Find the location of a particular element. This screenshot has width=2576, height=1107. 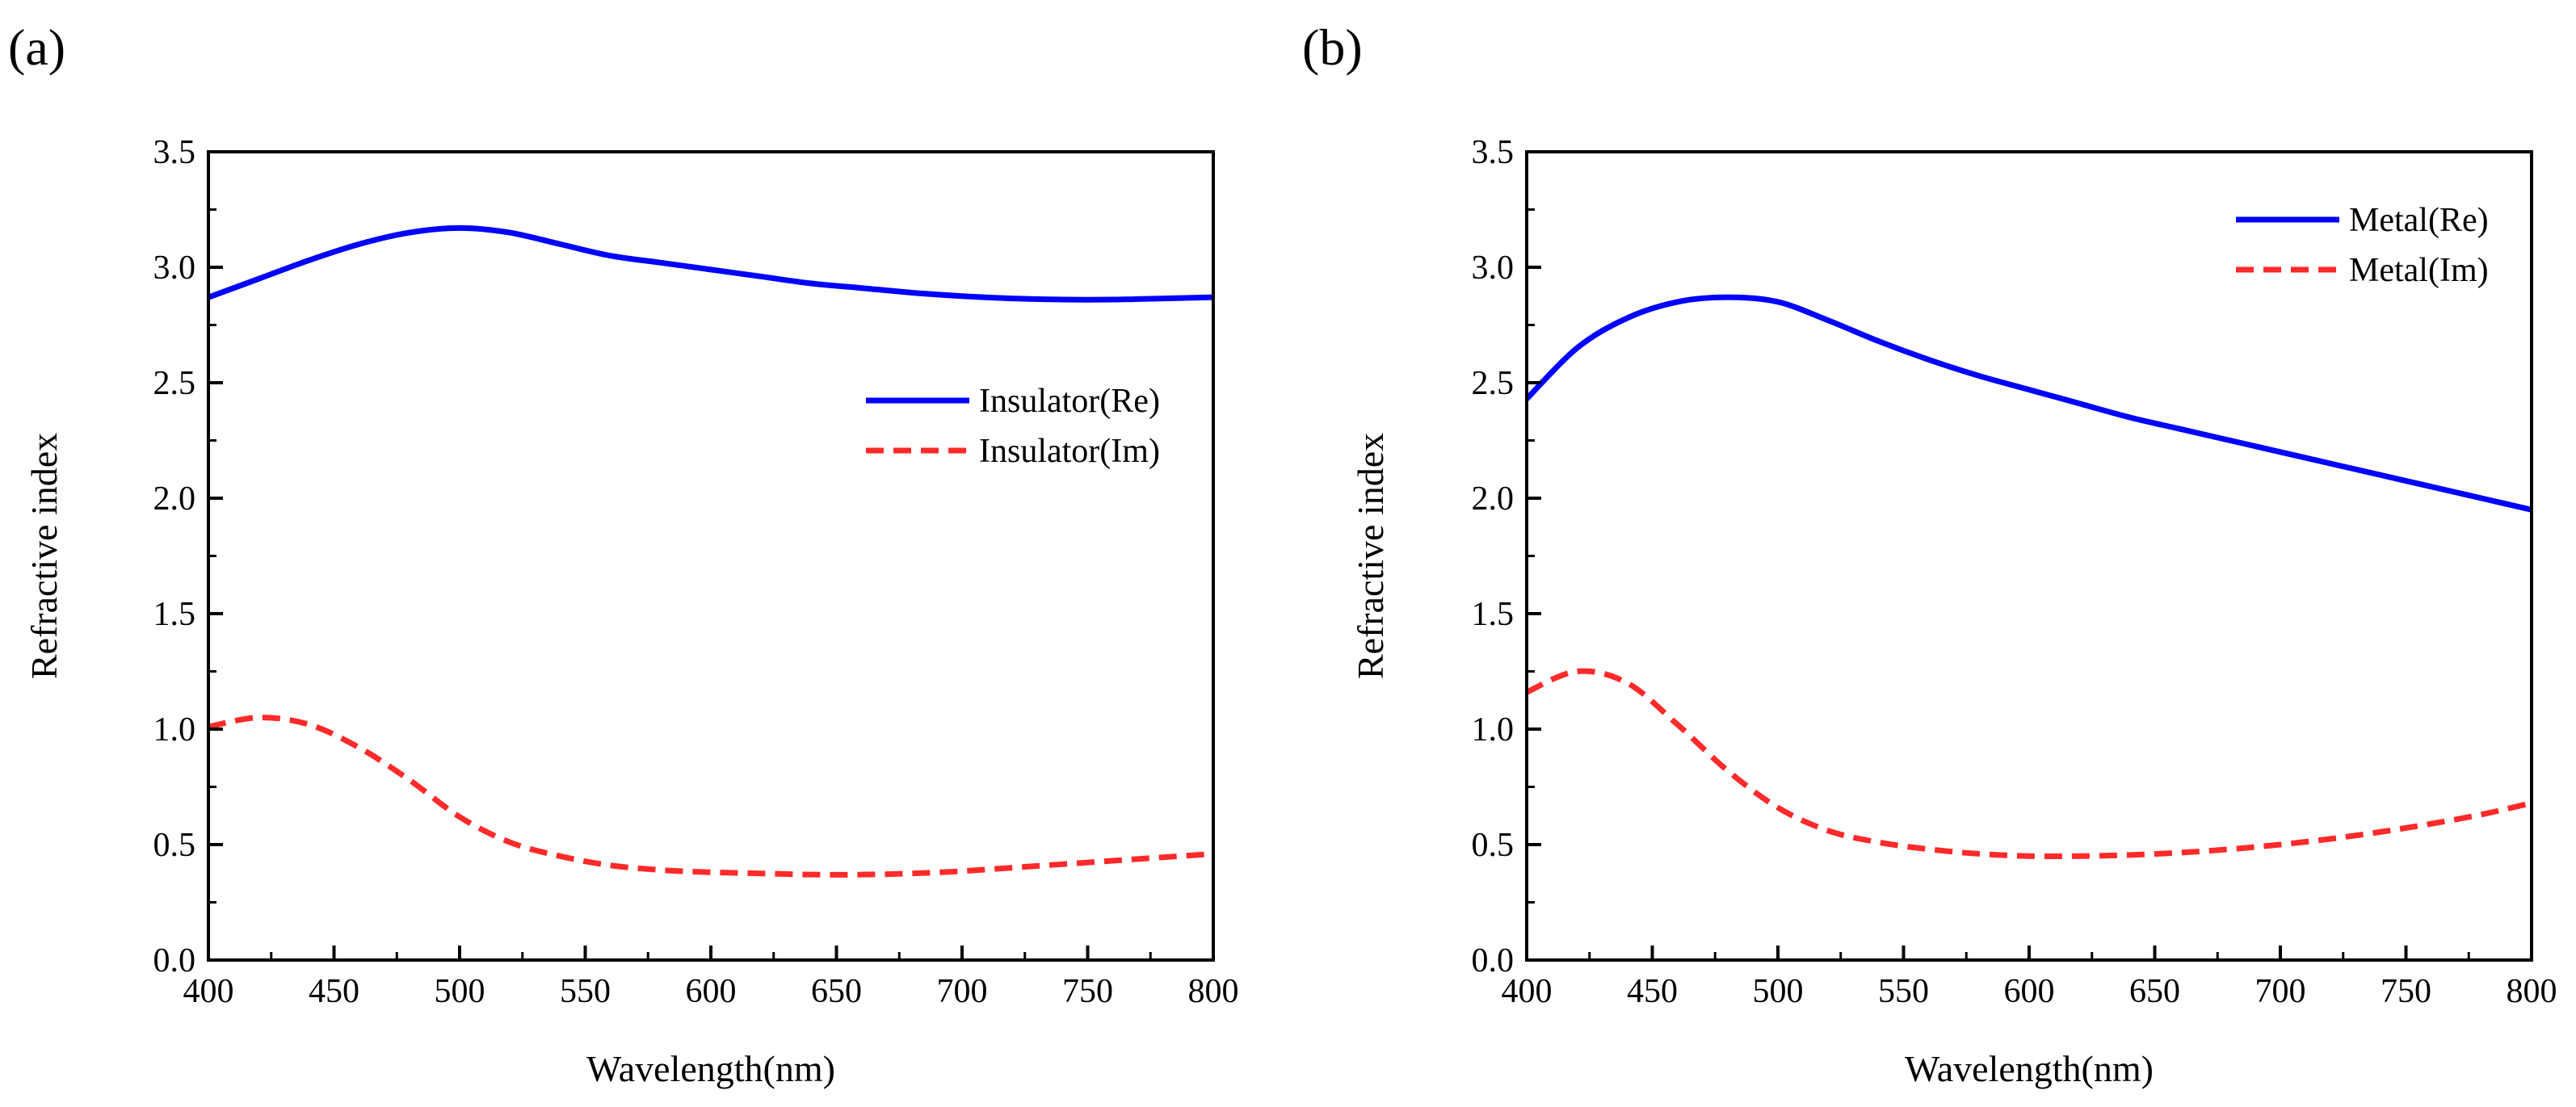

series-line-metal-re is located at coordinates (2030, 403).